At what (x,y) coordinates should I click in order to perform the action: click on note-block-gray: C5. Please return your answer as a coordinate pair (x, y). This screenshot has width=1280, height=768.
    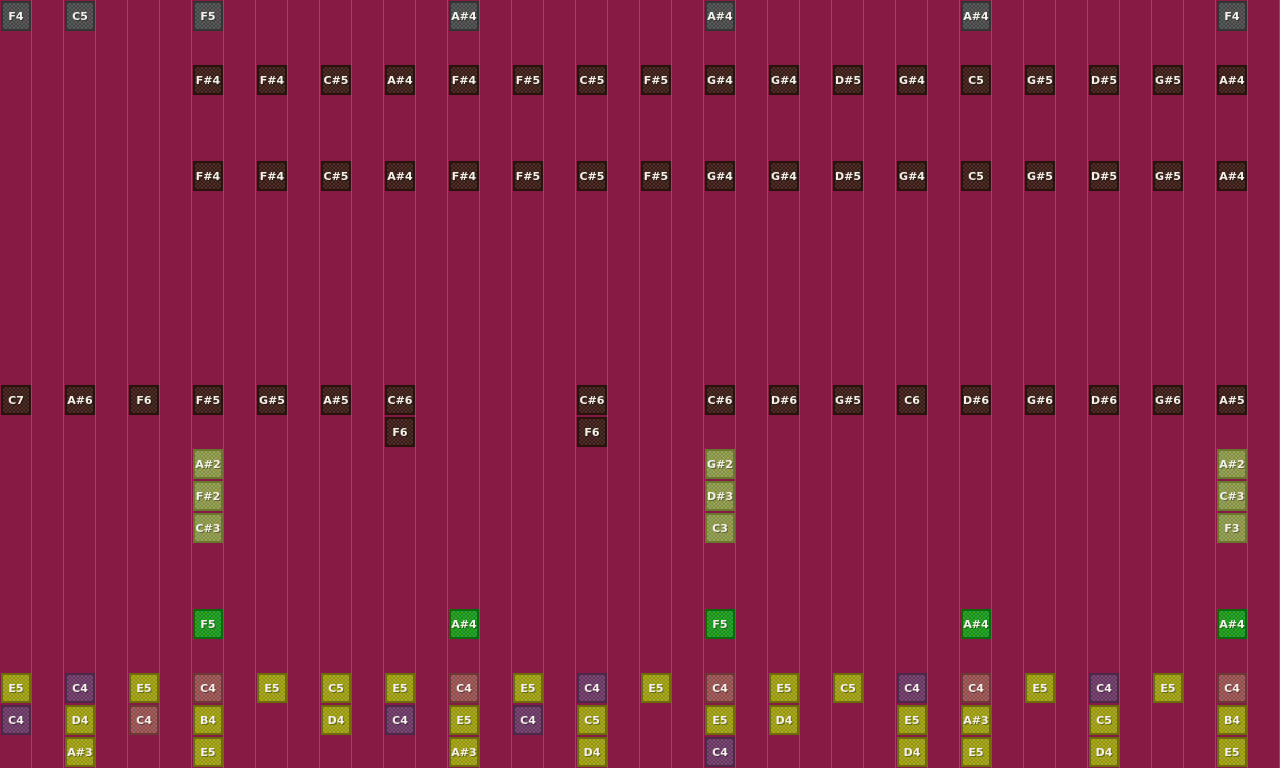
    Looking at the image, I should click on (80, 16).